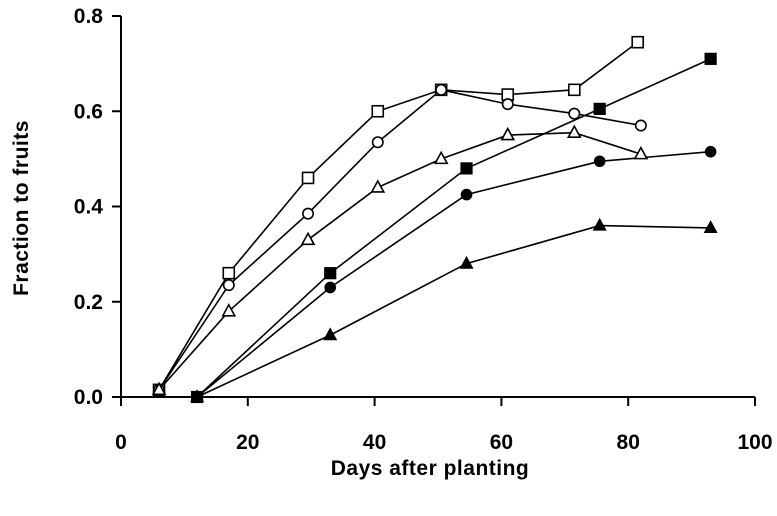  Describe the element at coordinates (21, 208) in the screenshot. I see `y-axis-title: Fraction to fruits` at that location.